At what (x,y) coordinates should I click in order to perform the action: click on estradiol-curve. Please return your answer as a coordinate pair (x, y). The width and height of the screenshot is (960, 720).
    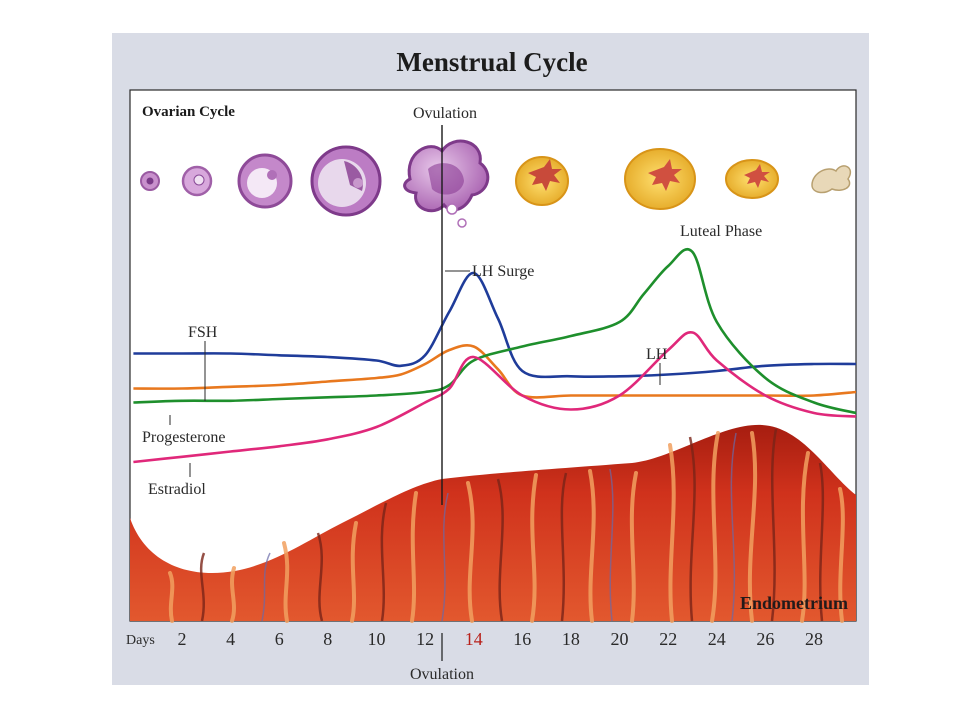
    Looking at the image, I should click on (495, 397).